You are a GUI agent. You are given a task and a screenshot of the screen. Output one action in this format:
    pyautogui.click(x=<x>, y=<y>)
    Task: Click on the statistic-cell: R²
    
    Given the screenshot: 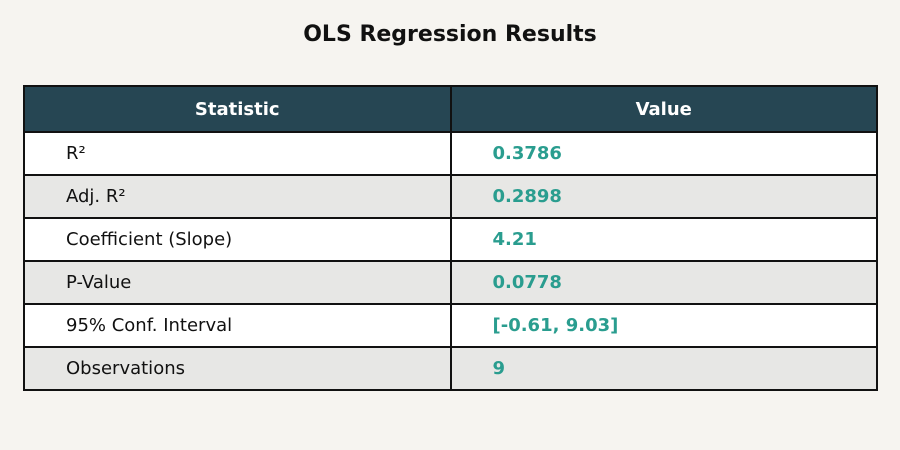 What is the action you would take?
    pyautogui.click(x=237, y=153)
    